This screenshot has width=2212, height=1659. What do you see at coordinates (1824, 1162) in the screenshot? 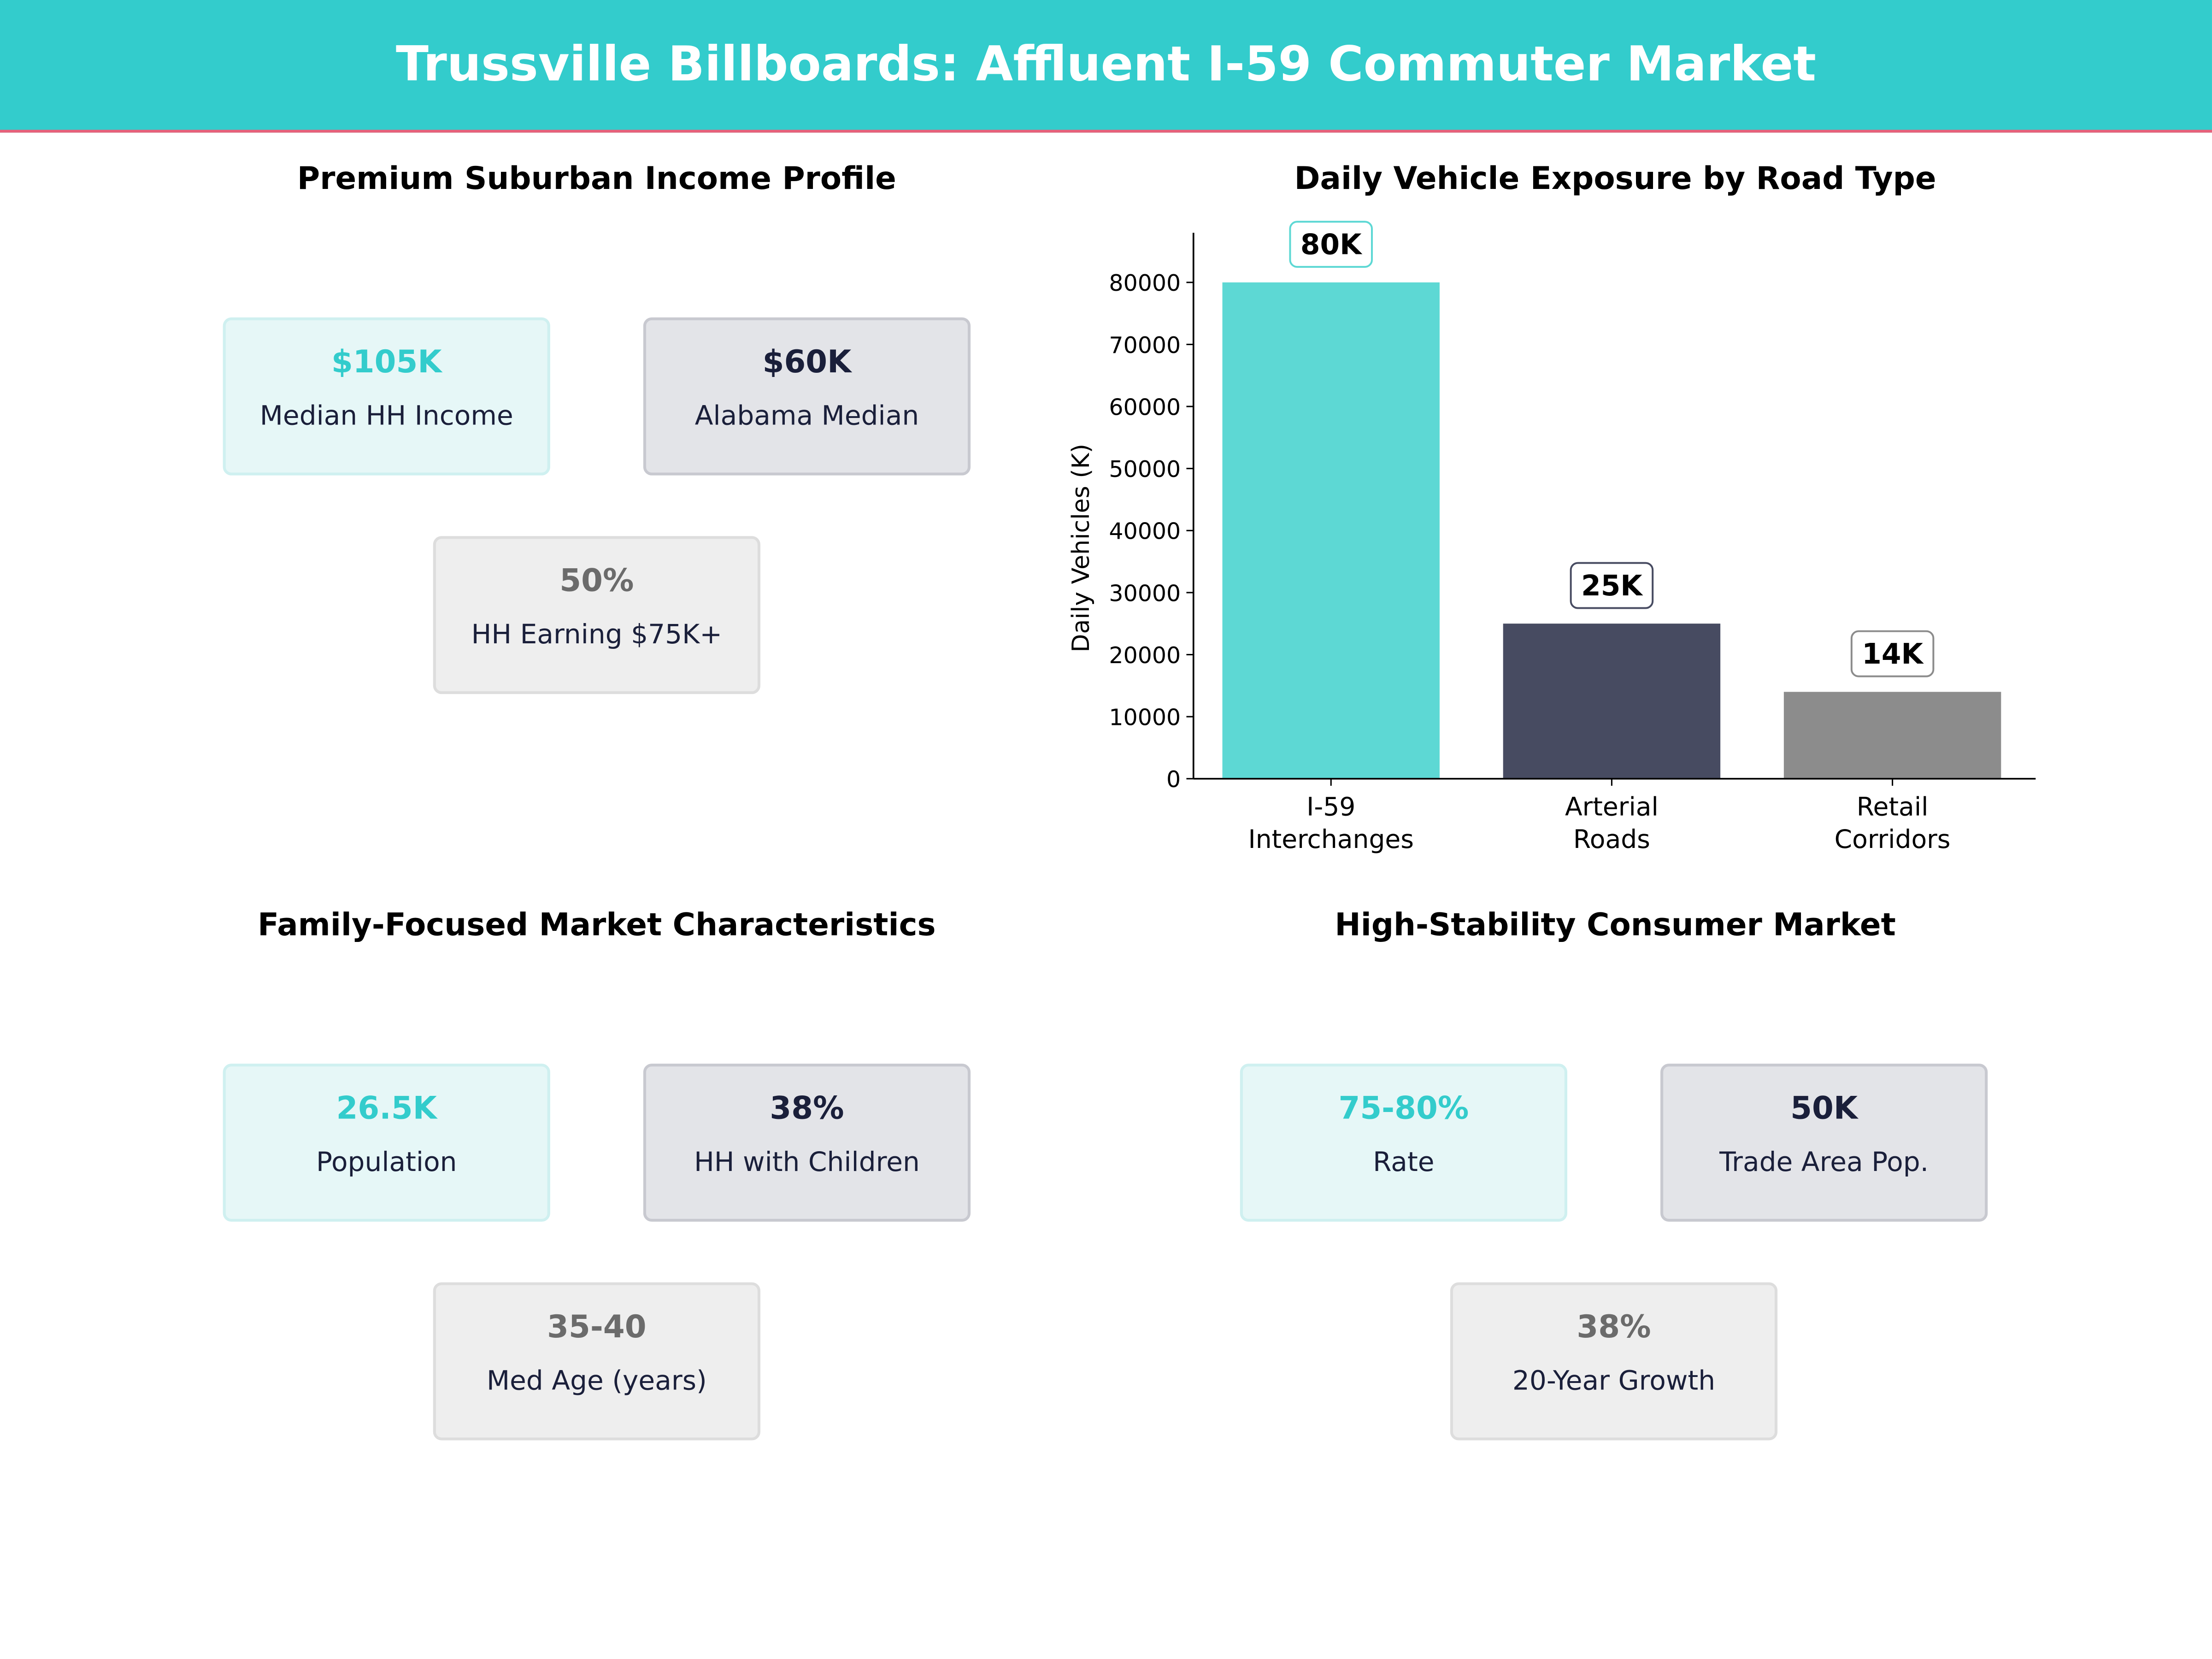
I see `metric-label: Trade Area Pop.` at bounding box center [1824, 1162].